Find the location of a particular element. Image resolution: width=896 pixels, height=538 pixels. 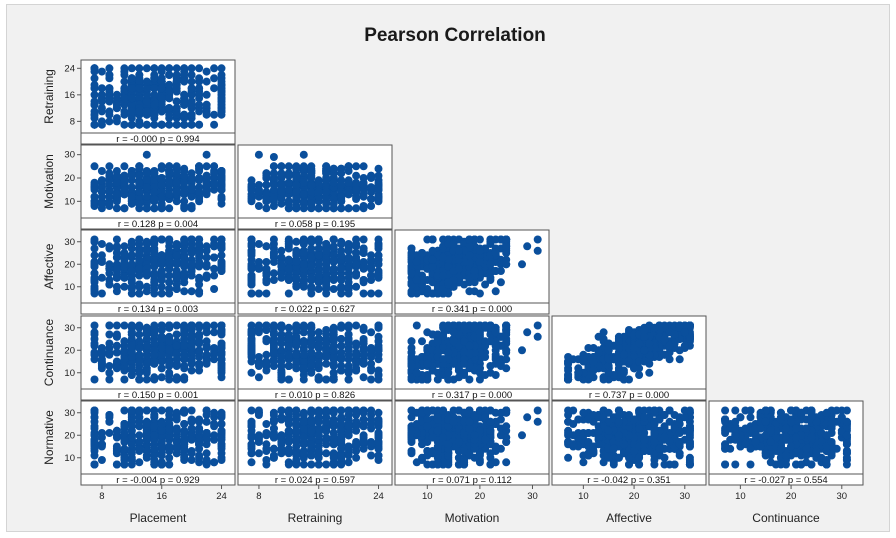

panel-continuance-vs-retraining: r = 0.010 p = 0.826 is located at coordinates (315, 358).